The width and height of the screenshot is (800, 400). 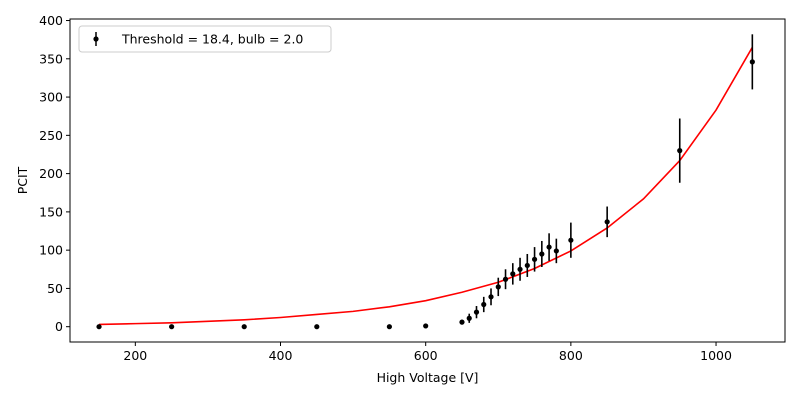 I want to click on legend-marker-icon, so click(x=96, y=39).